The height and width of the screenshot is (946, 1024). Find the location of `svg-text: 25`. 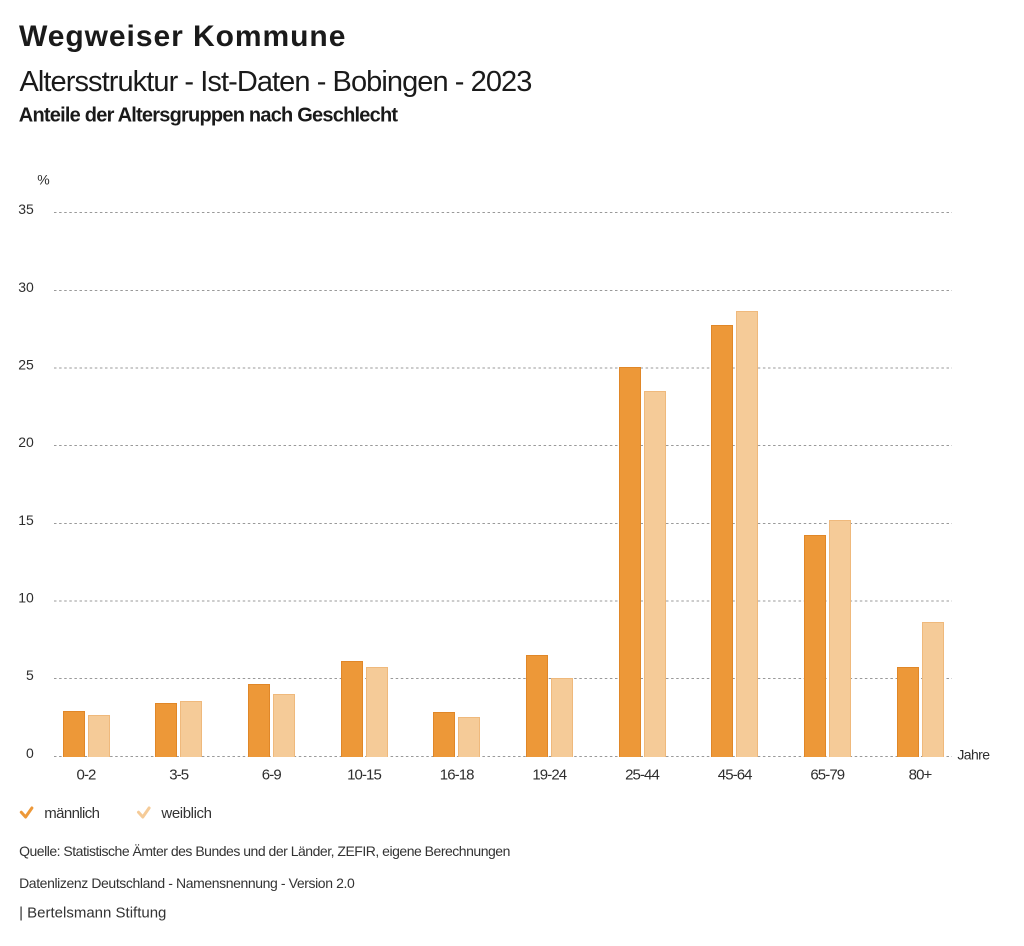

svg-text: 25 is located at coordinates (26, 365).